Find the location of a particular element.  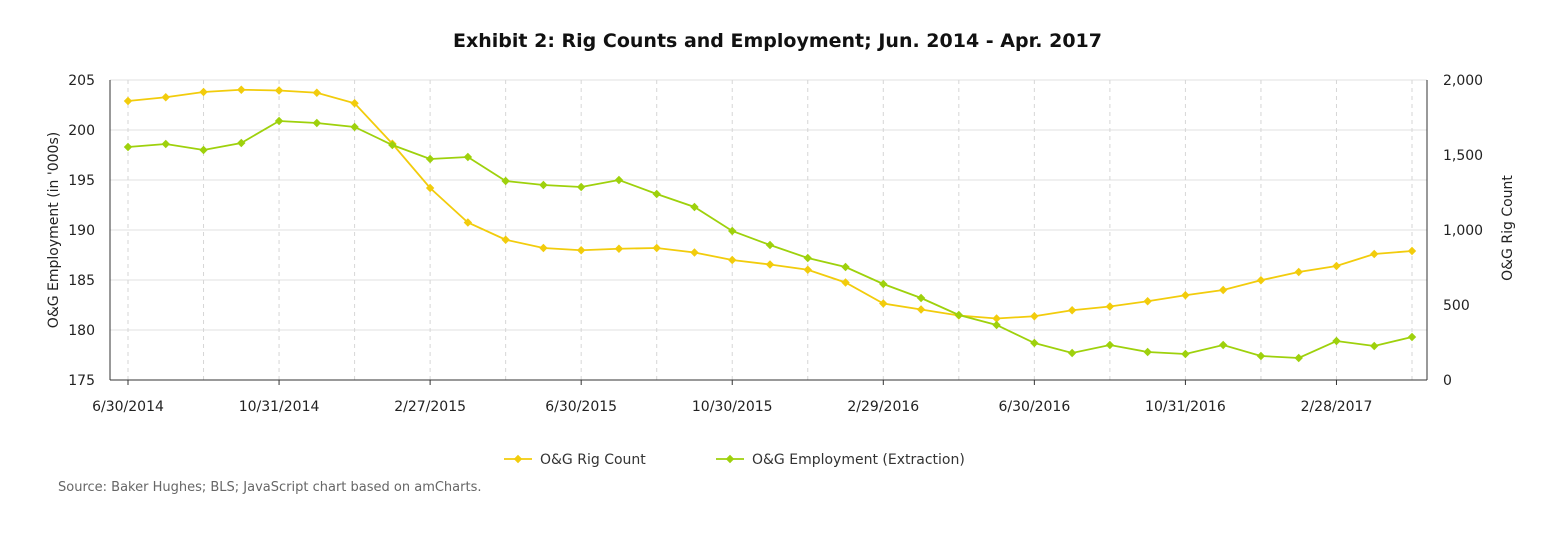

y-left-tick-label: 190 is located at coordinates (81, 231).